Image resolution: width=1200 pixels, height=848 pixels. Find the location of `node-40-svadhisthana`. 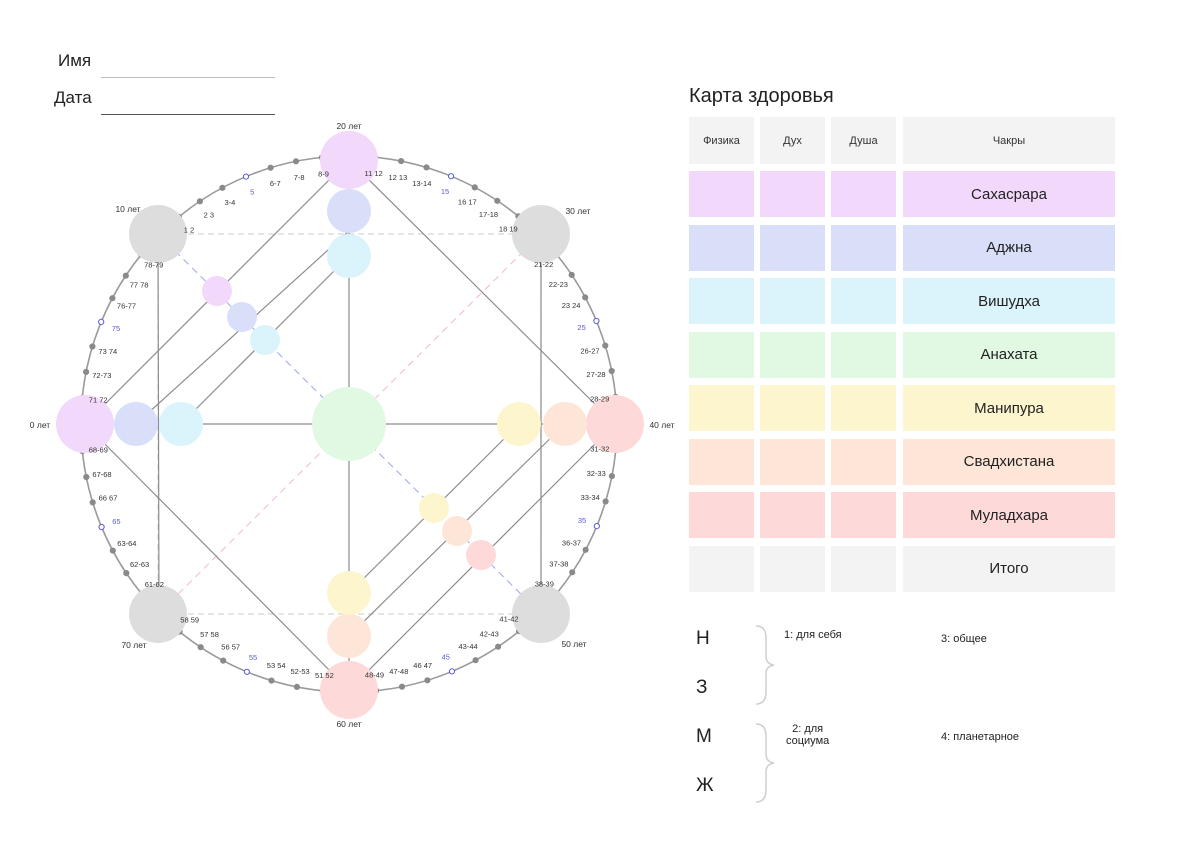

node-40-svadhisthana is located at coordinates (565, 424).